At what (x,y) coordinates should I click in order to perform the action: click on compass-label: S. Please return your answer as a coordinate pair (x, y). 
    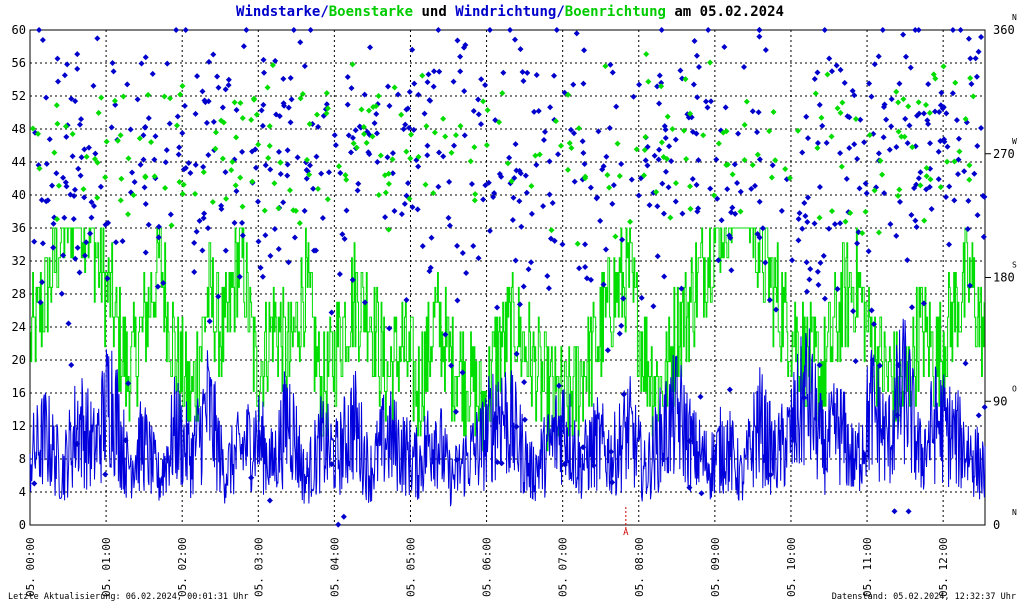
    Looking at the image, I should click on (1014, 265).